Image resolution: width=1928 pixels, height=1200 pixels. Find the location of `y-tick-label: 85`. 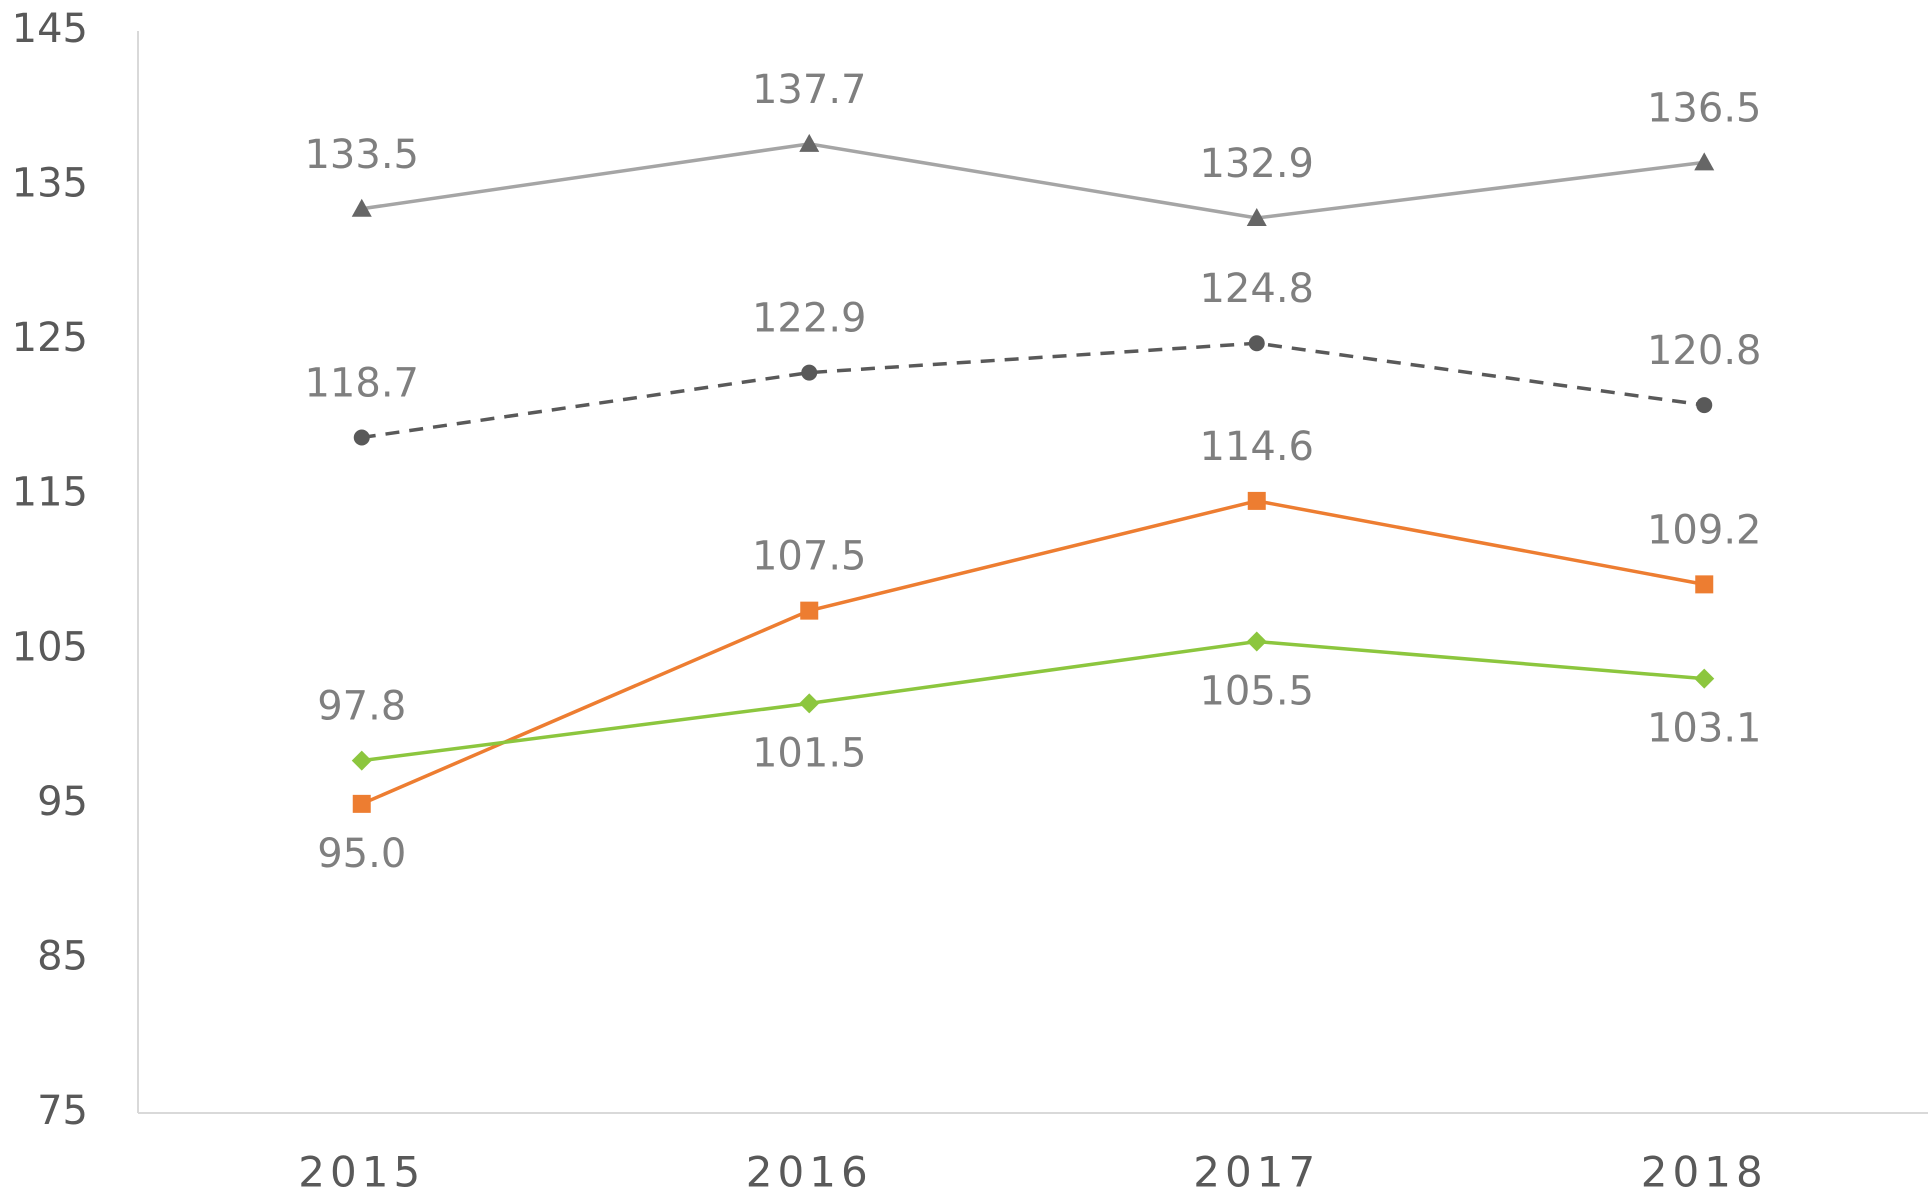

y-tick-label: 85 is located at coordinates (62, 956).